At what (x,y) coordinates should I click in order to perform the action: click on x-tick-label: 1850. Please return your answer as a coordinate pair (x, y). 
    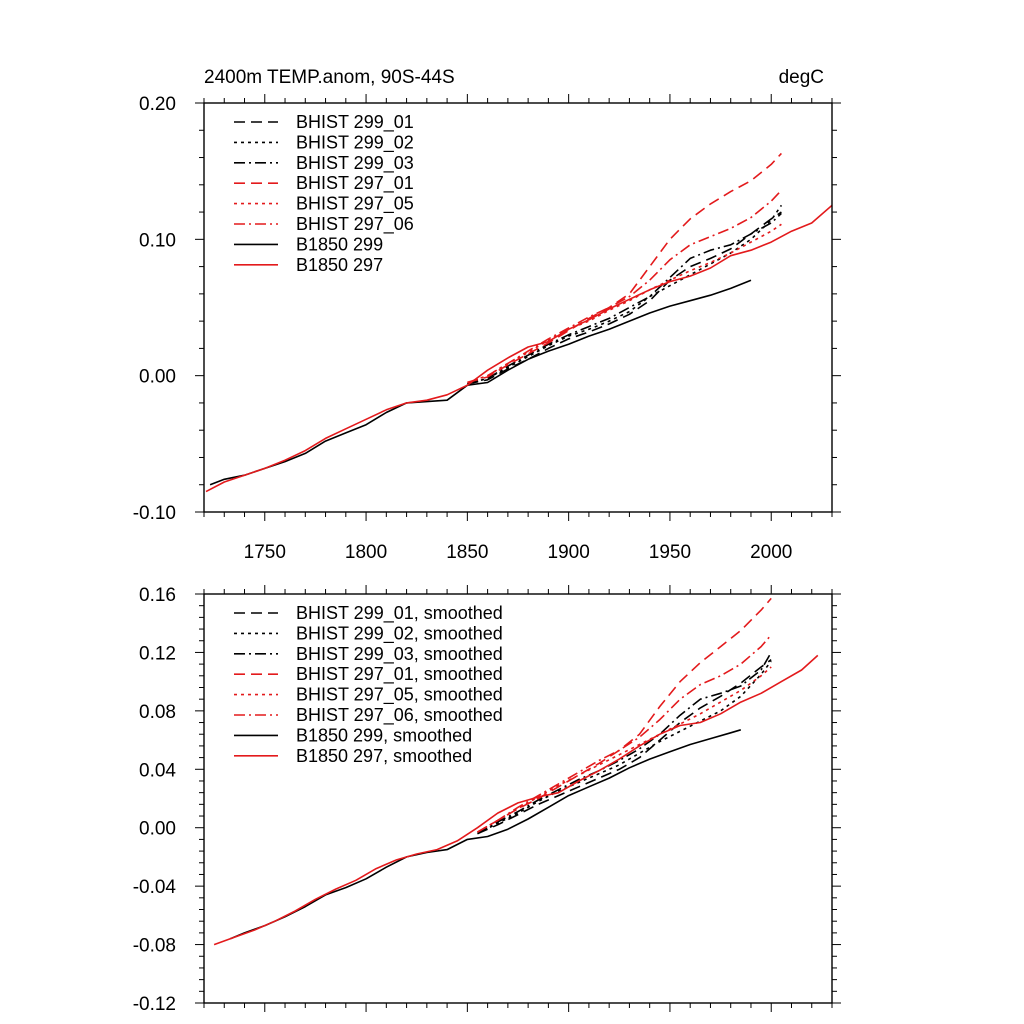
    Looking at the image, I should click on (467, 552).